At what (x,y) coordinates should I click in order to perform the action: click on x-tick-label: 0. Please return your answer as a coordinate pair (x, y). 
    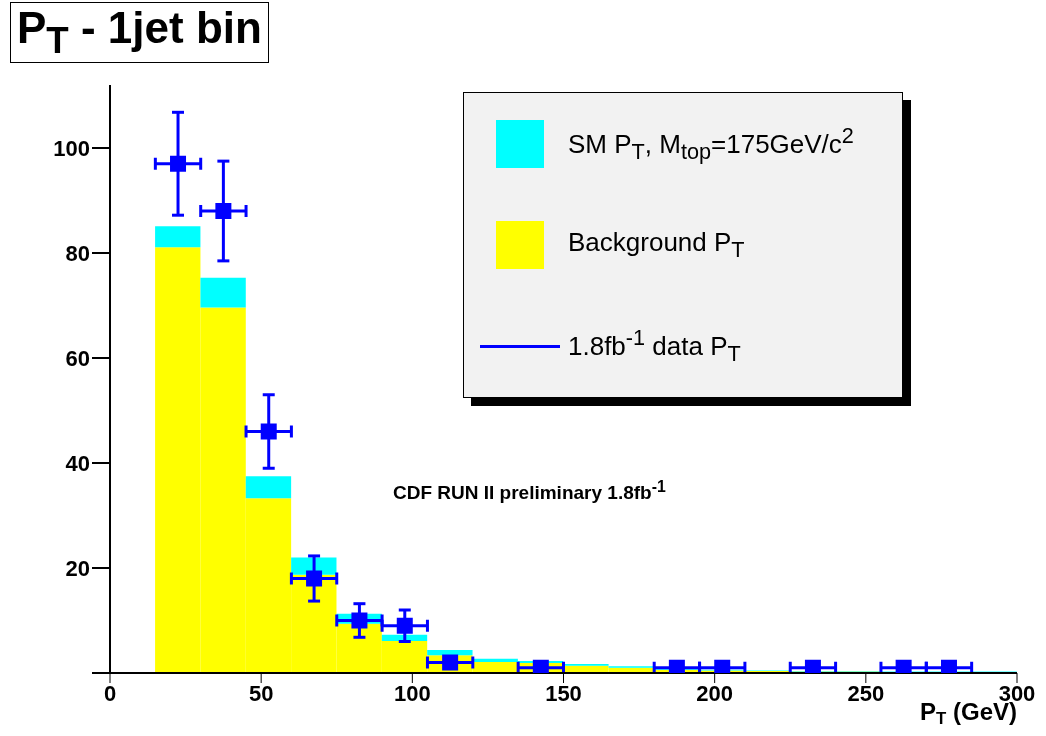
    Looking at the image, I should click on (110, 693).